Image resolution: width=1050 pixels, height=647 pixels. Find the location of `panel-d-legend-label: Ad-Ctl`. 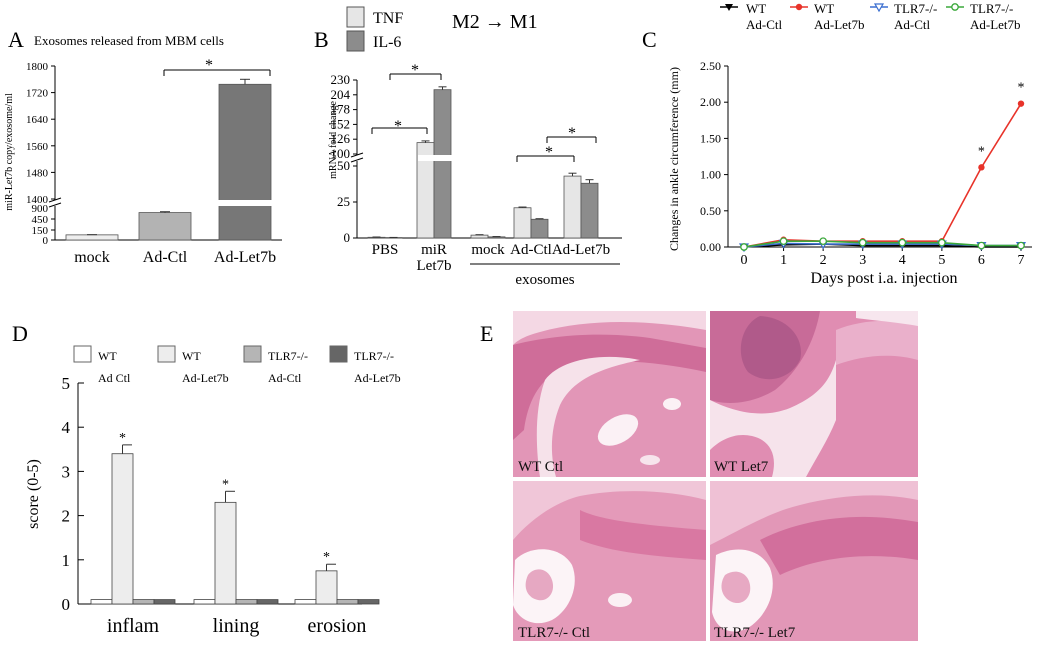

panel-d-legend-label: Ad-Ctl is located at coordinates (285, 378).